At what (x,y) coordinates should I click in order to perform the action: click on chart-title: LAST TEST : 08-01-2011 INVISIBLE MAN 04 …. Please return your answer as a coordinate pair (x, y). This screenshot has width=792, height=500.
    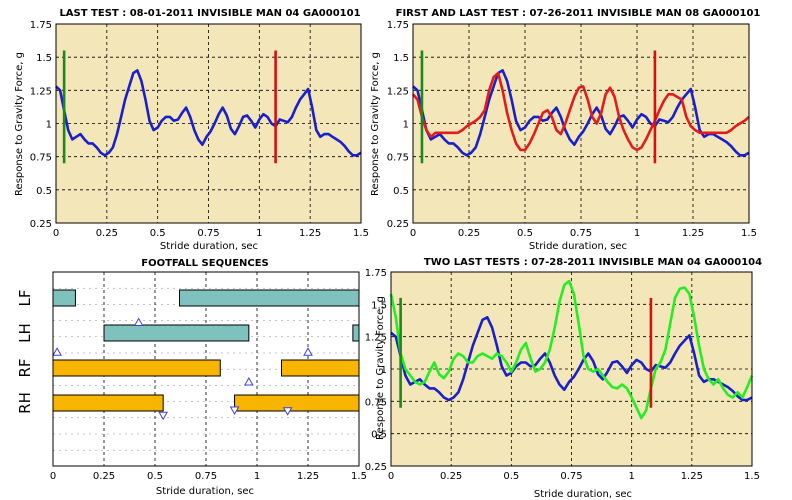
    Looking at the image, I should click on (209, 13).